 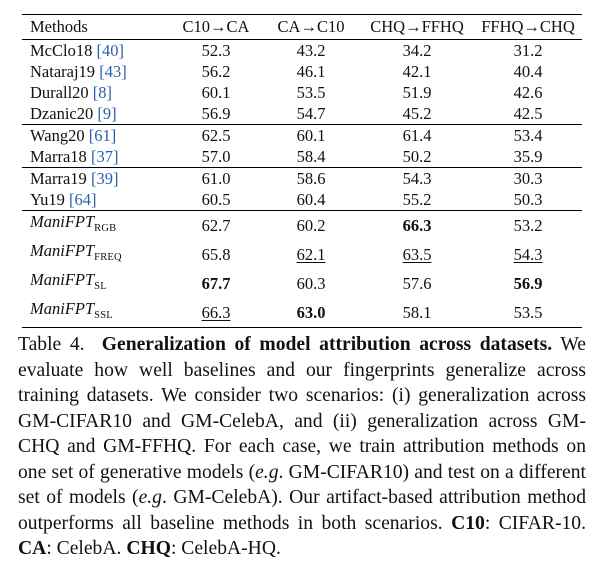 I want to click on value-cell: 58.6, so click(x=311, y=178).